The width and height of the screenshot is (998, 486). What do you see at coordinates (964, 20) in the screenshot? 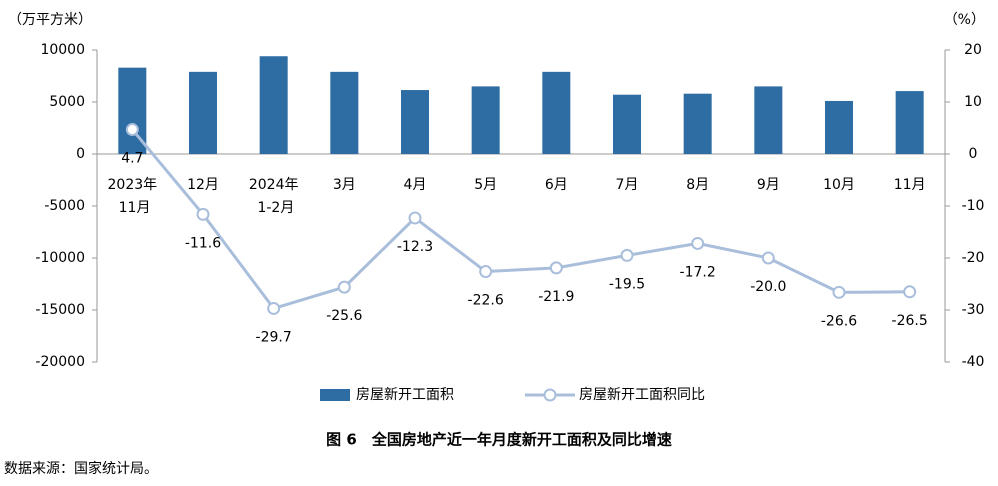
I see `y2-axis-label: （%）` at bounding box center [964, 20].